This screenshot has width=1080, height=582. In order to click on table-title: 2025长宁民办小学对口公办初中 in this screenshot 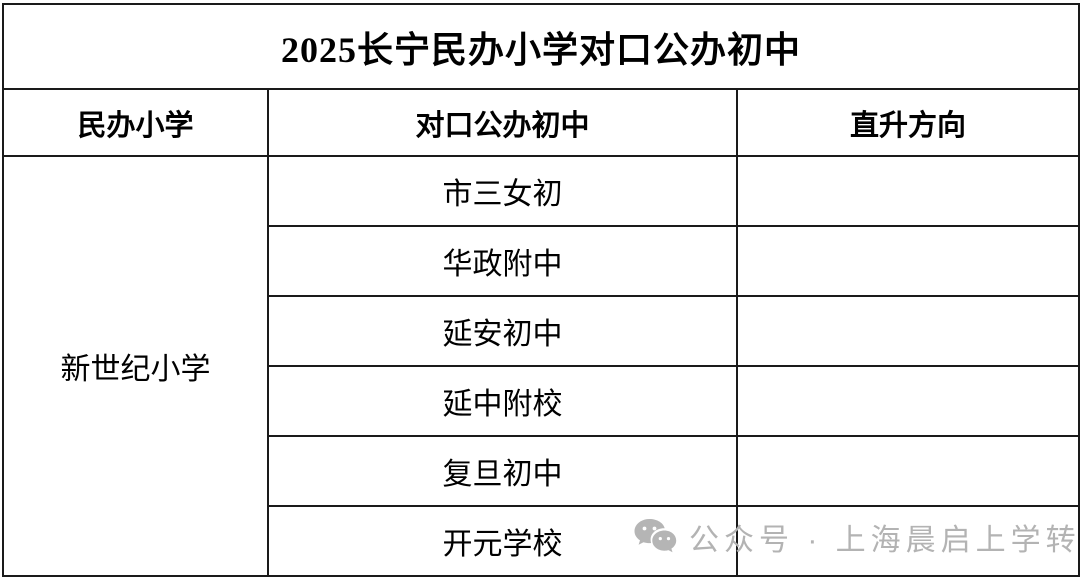, I will do `click(540, 46)`.